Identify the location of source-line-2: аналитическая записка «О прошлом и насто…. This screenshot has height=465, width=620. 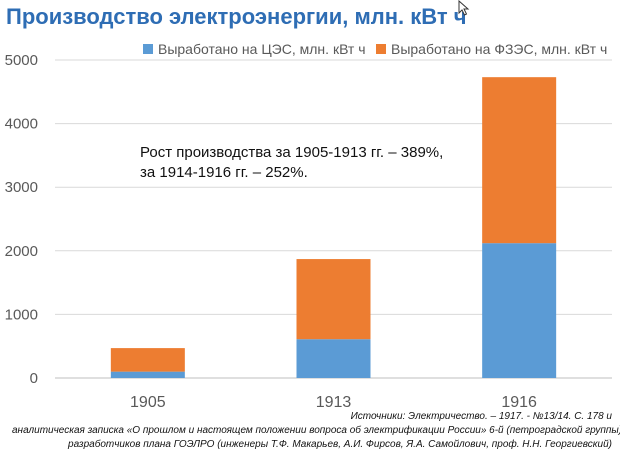
(316, 430).